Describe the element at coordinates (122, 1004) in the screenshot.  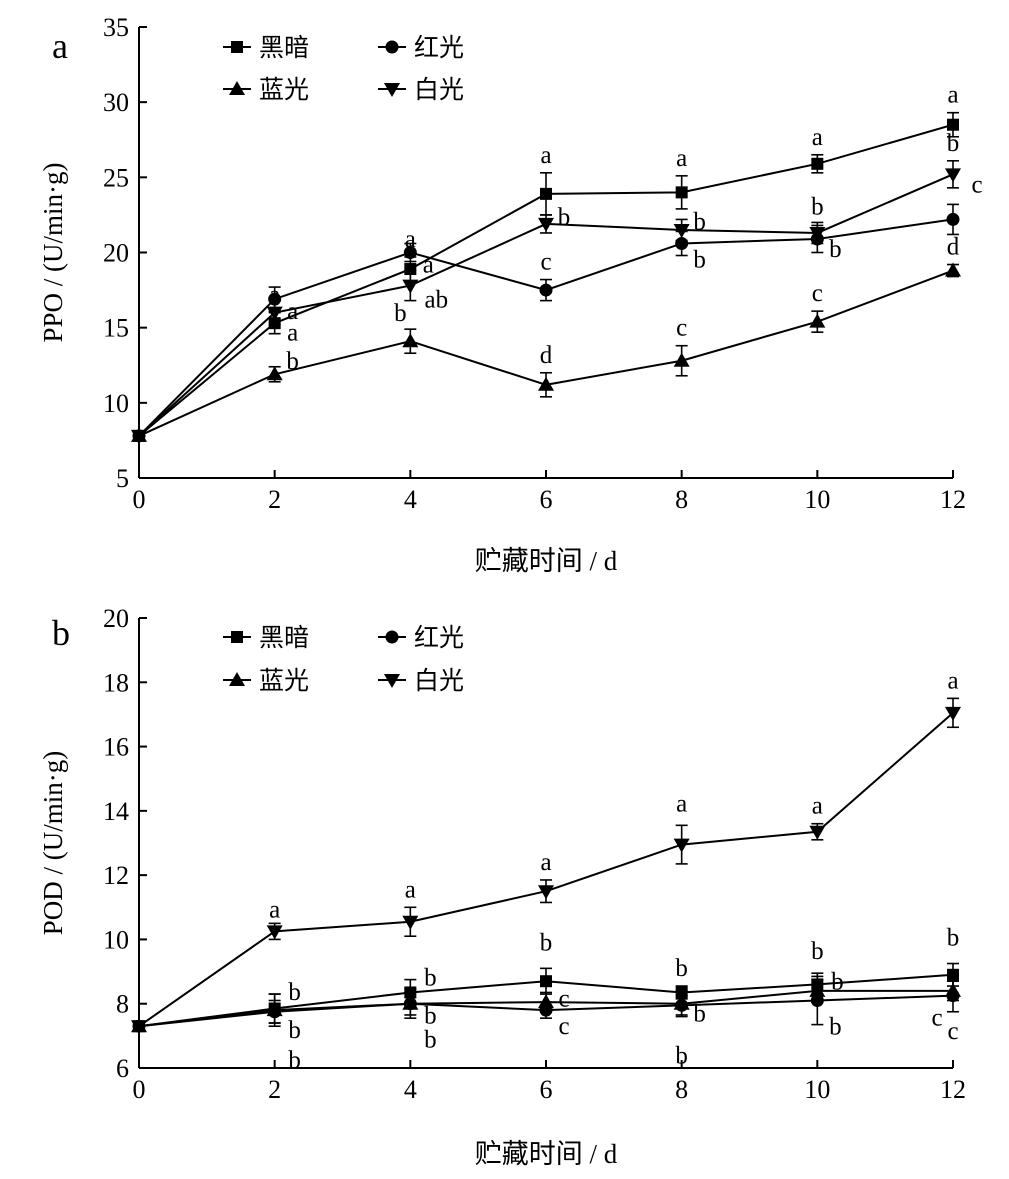
I see `y-tick-label: 8` at that location.